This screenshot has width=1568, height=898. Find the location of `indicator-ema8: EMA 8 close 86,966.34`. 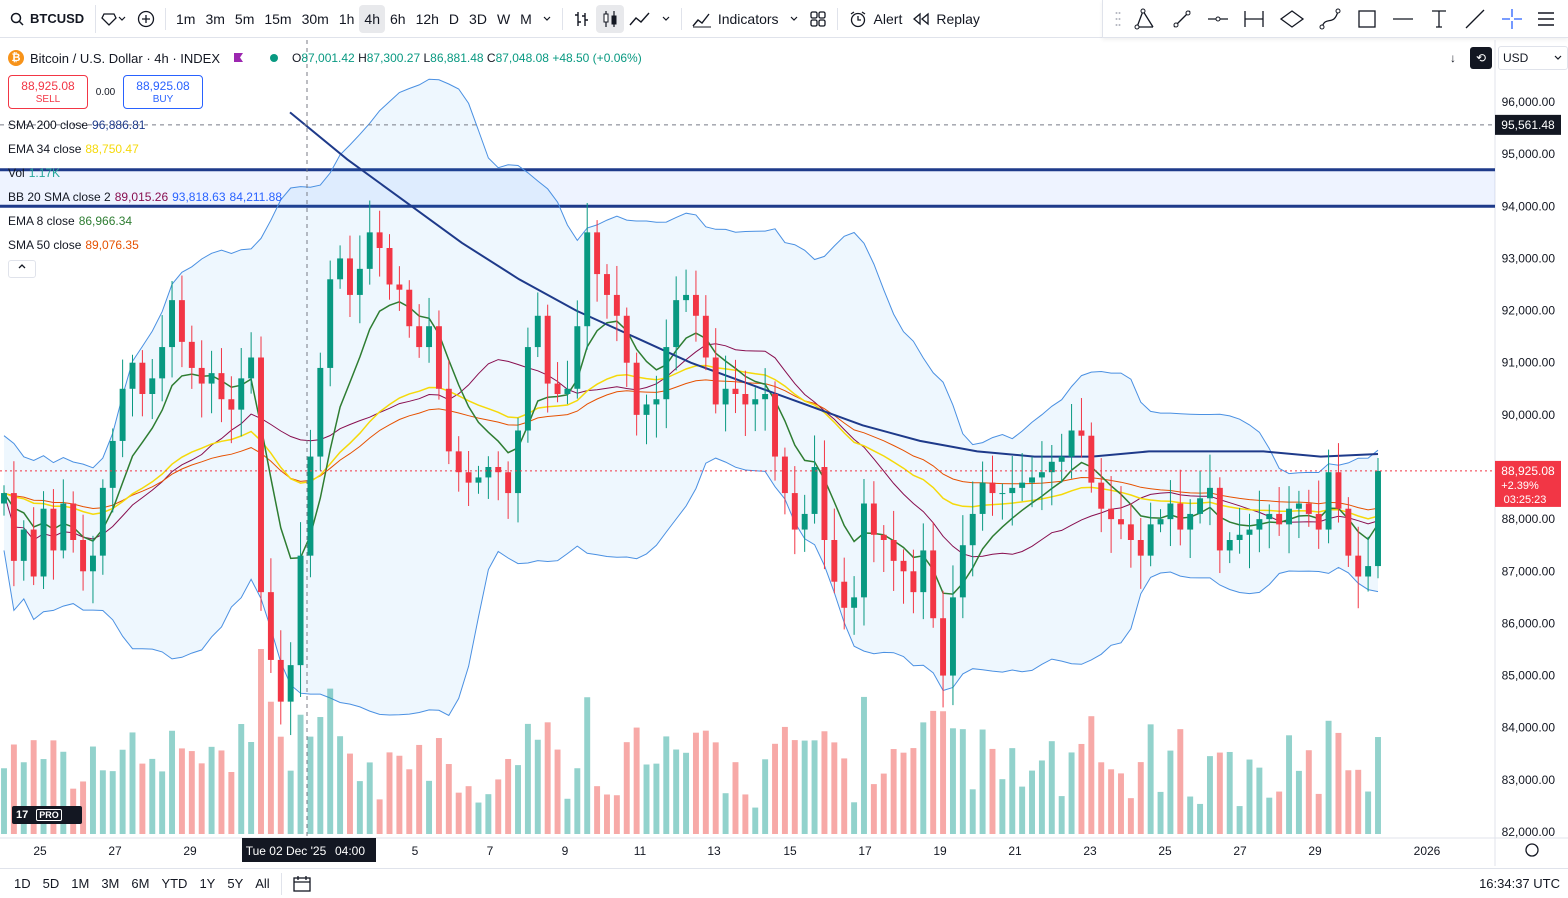

indicator-ema8: EMA 8 close 86,966.34 is located at coordinates (70, 221).